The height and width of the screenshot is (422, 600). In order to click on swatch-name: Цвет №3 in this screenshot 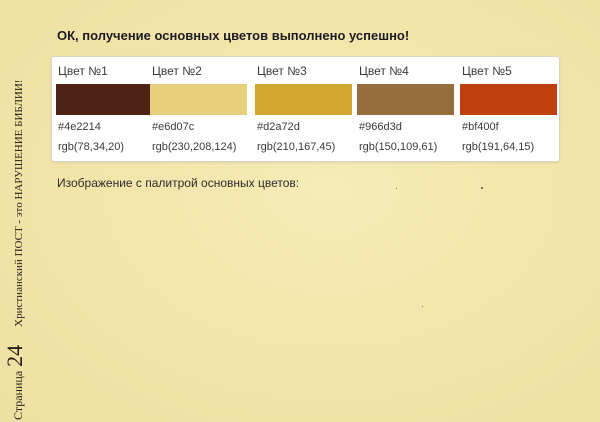, I will do `click(282, 71)`.